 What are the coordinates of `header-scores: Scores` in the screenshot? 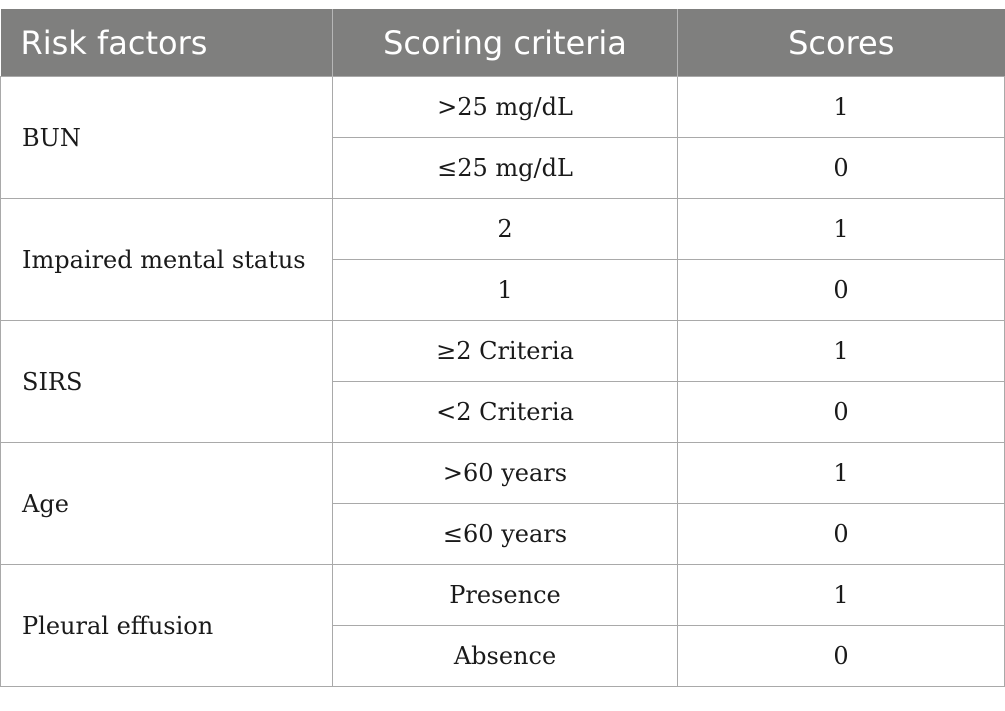 It's located at (841, 43).